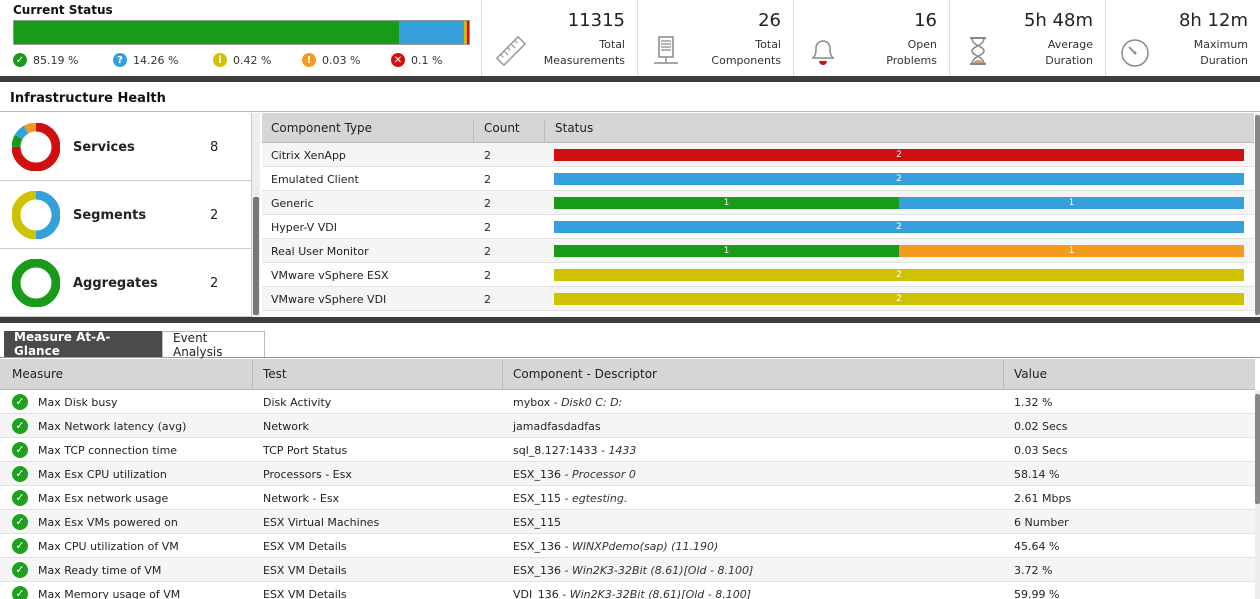  What do you see at coordinates (78, 402) in the screenshot?
I see `measure-cell: Max Disk busy` at bounding box center [78, 402].